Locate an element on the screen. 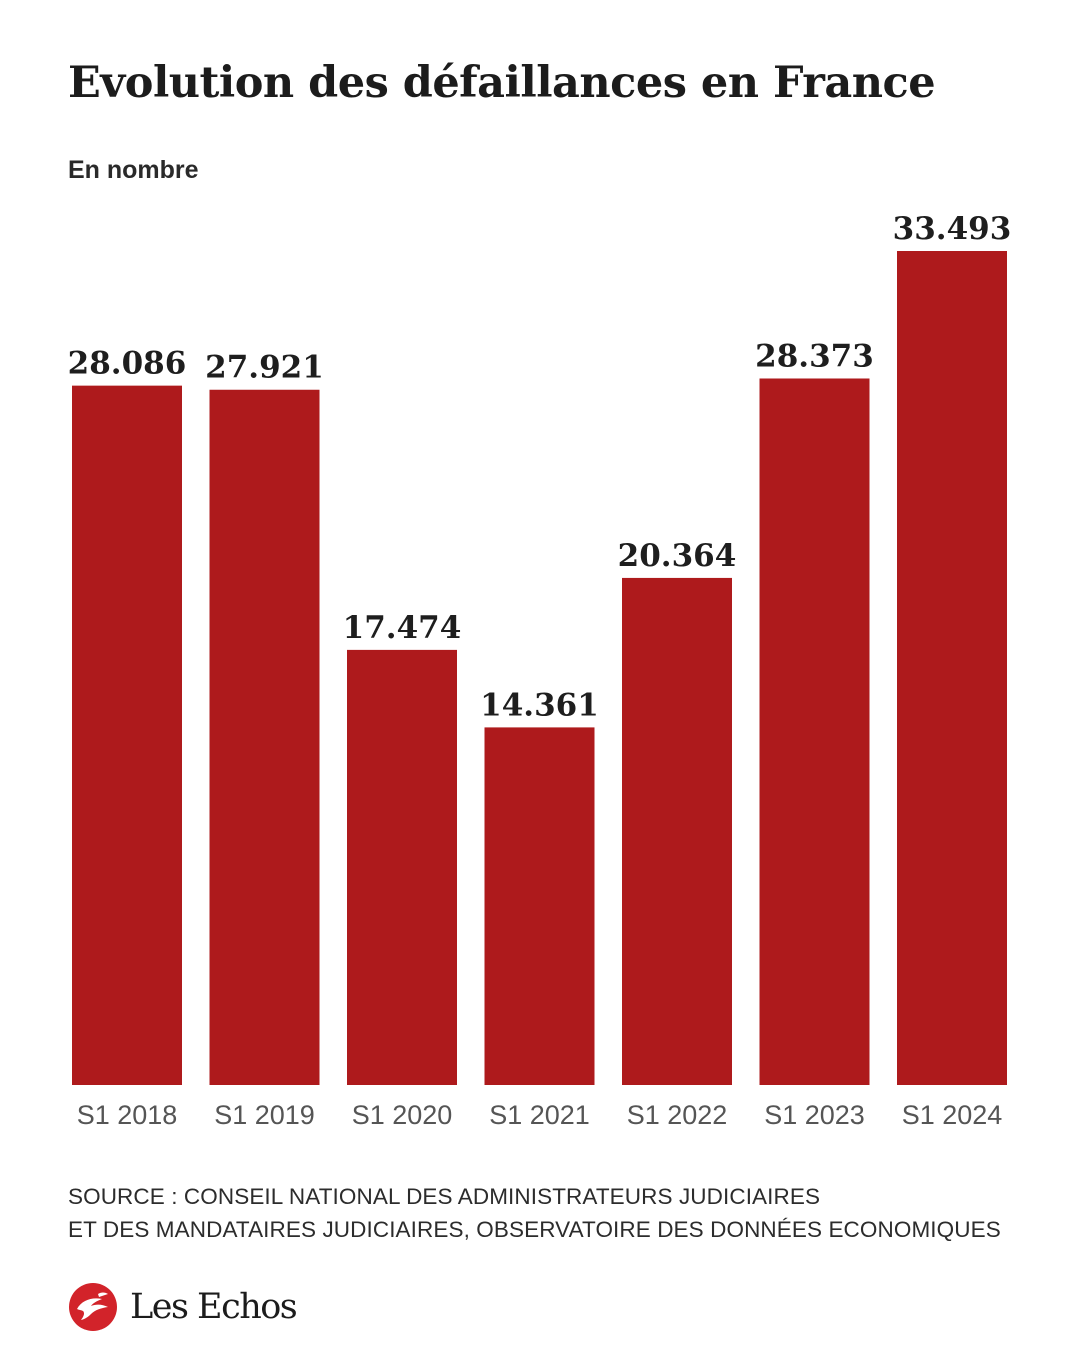 This screenshot has height=1351, width=1080. category-label: S1 2020 is located at coordinates (402, 1115).